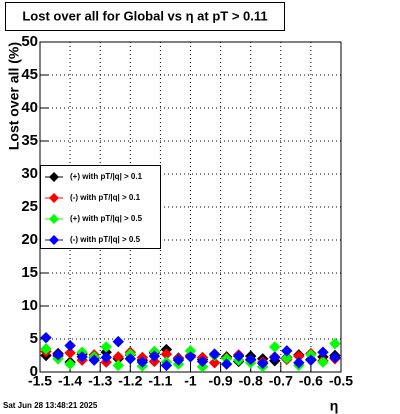  What do you see at coordinates (281, 381) in the screenshot?
I see `x-tick-label: -0.7` at bounding box center [281, 381].